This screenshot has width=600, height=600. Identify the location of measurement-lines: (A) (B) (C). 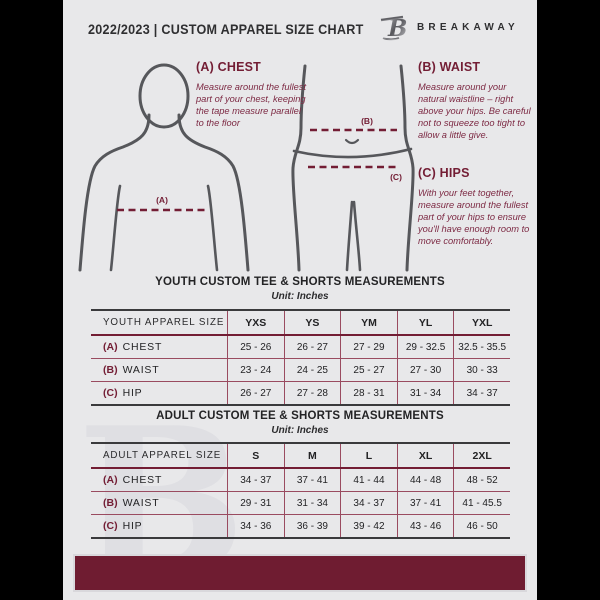
(259, 164).